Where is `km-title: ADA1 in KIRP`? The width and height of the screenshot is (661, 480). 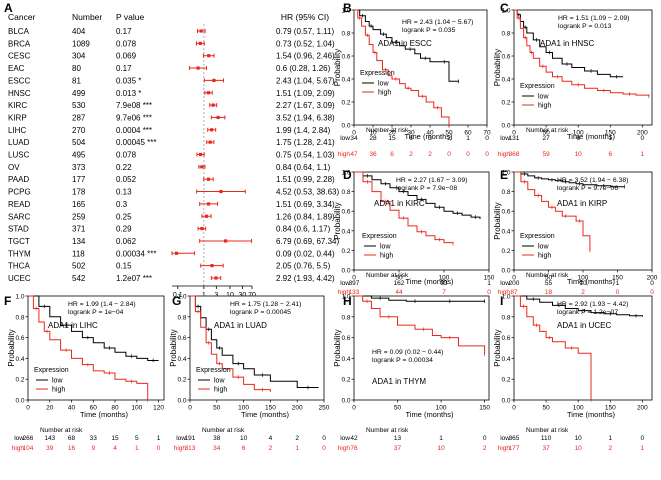
km-title: ADA1 in KIRP is located at coordinates (582, 203).